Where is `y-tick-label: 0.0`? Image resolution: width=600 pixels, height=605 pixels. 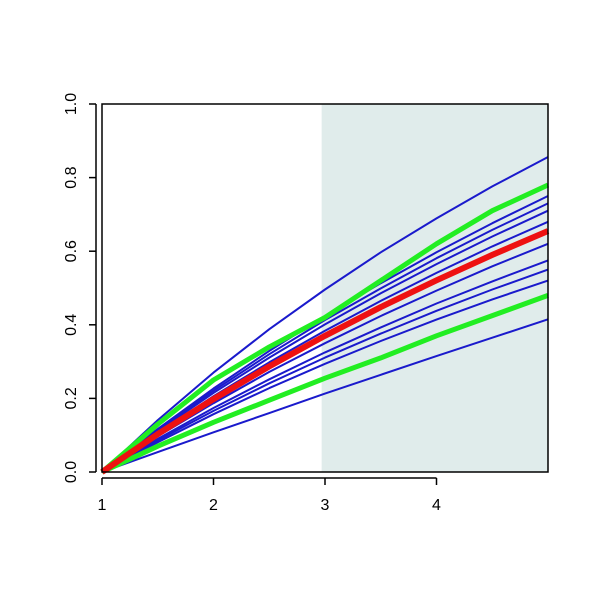 y-tick-label: 0.0 is located at coordinates (71, 472).